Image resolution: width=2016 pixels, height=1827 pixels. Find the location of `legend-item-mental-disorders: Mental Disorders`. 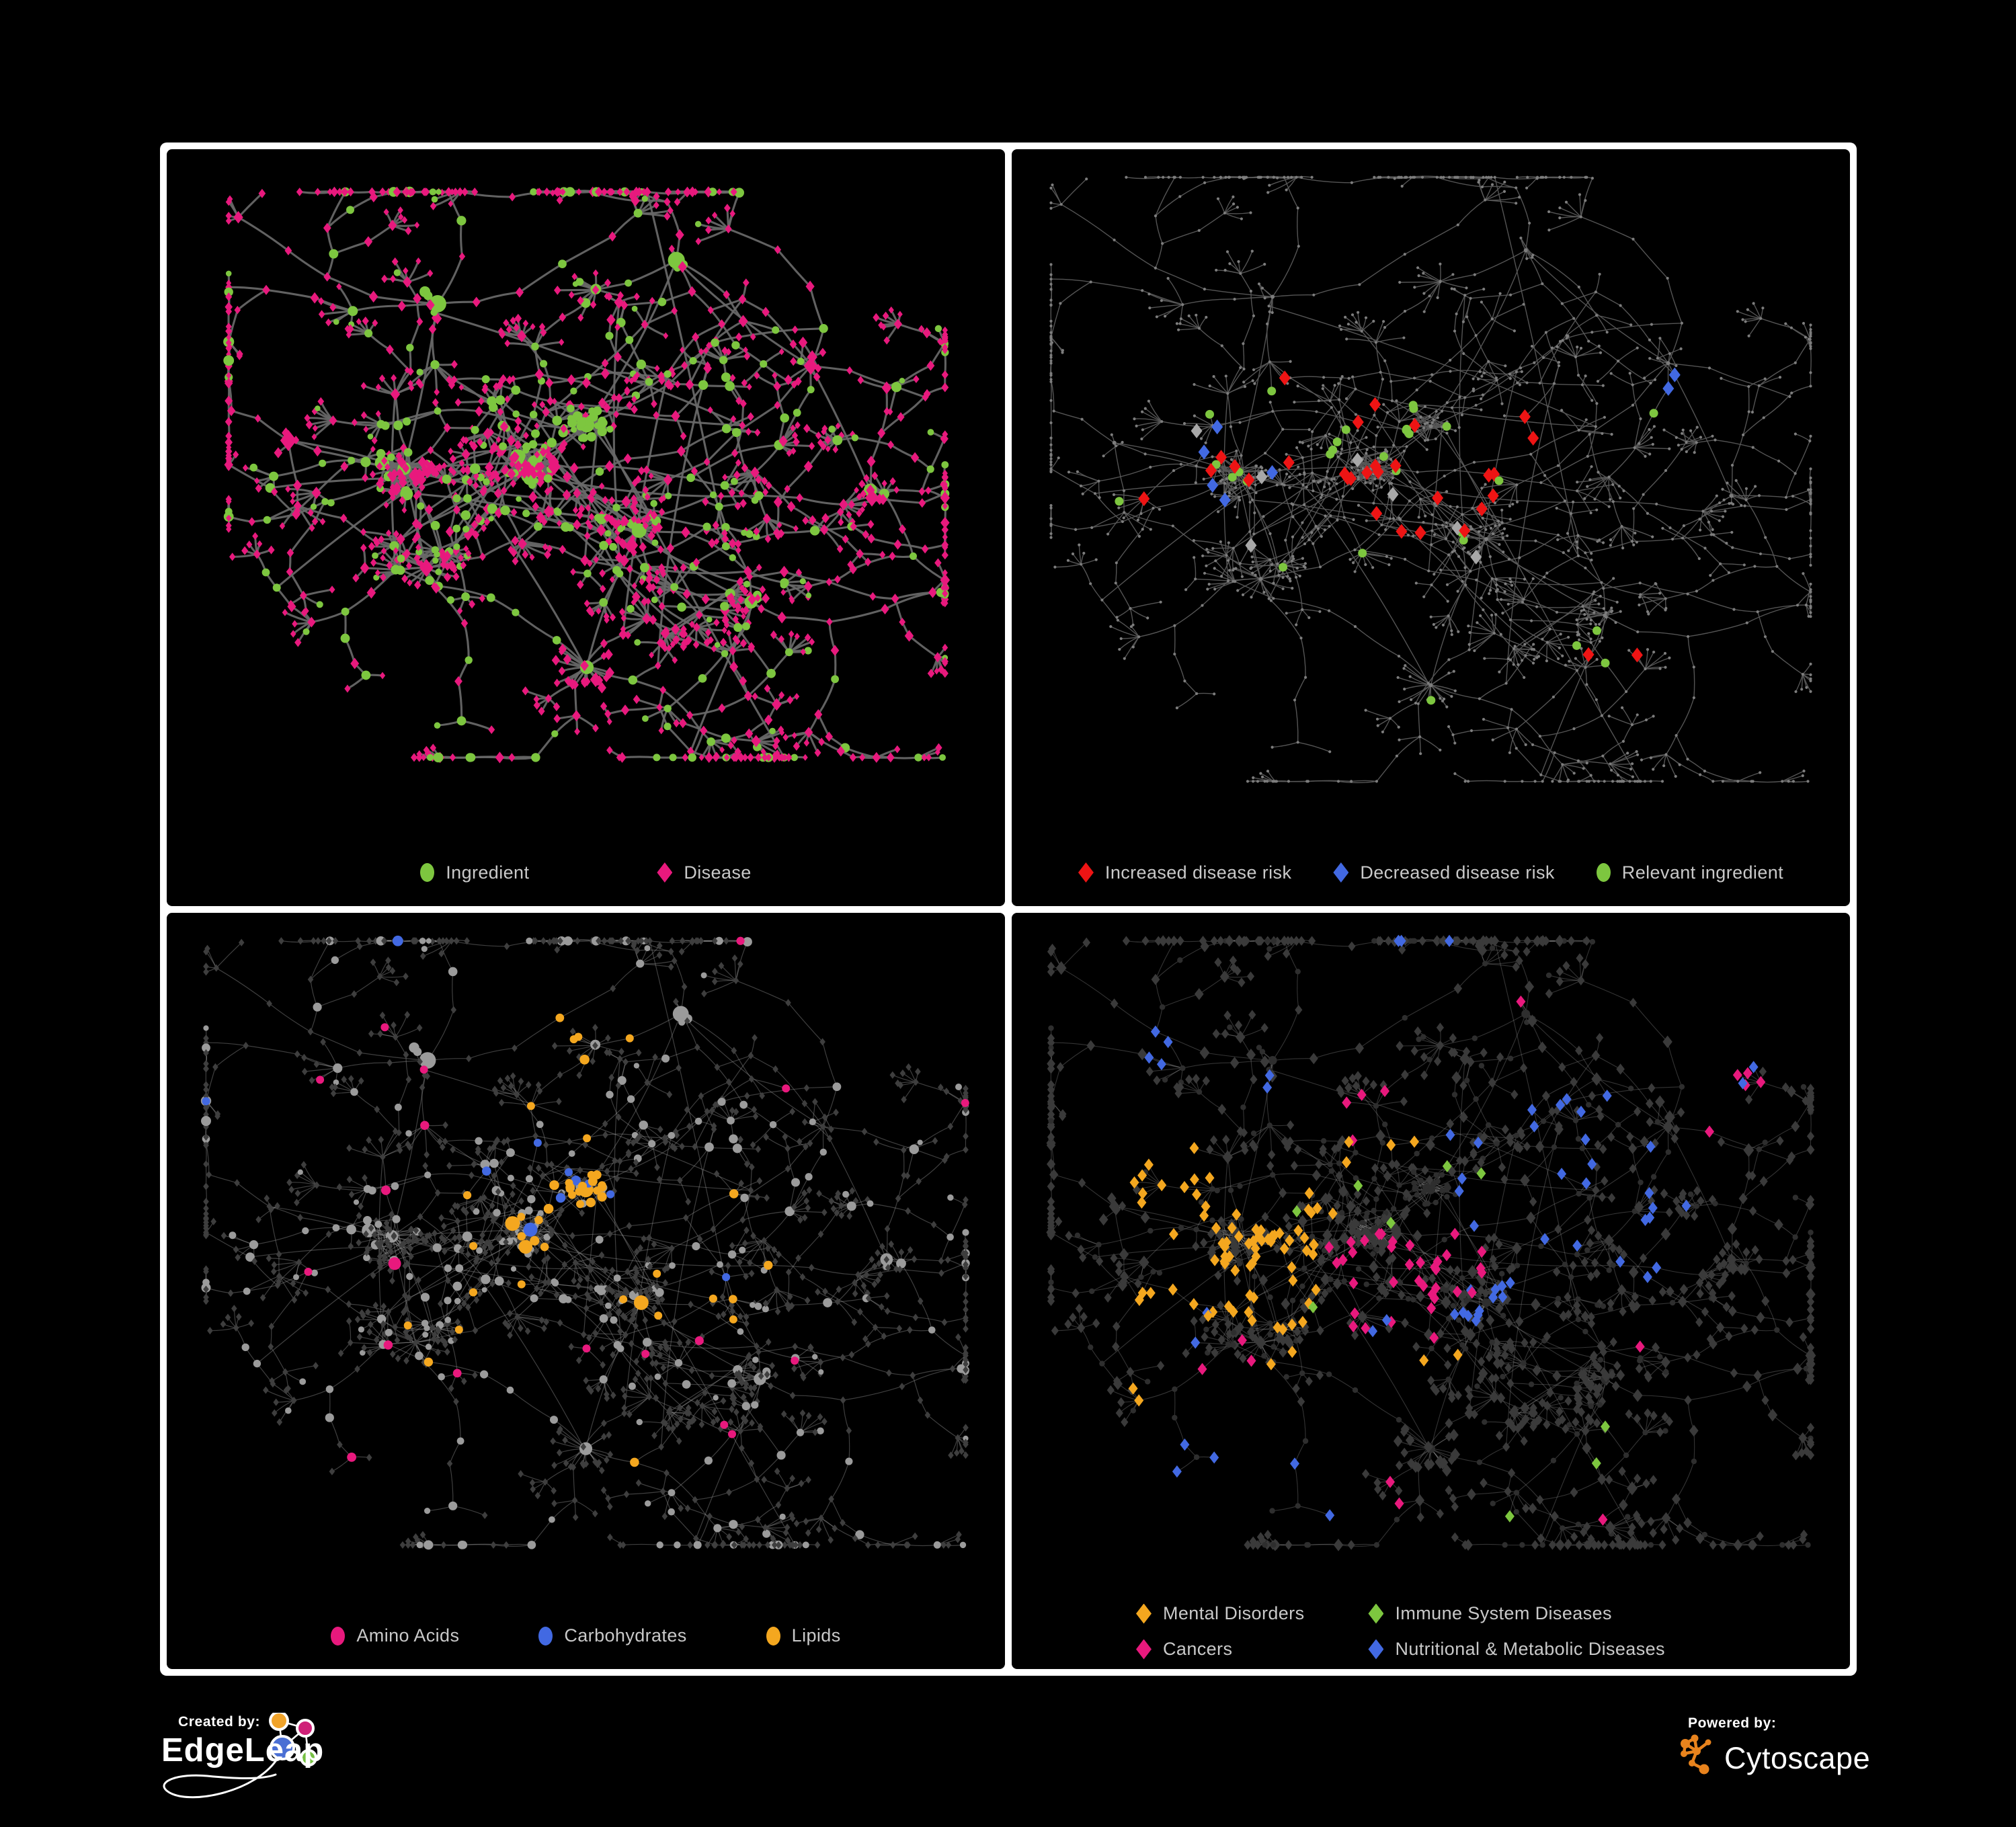

legend-item-mental-disorders: Mental Disorders is located at coordinates (1220, 1613).